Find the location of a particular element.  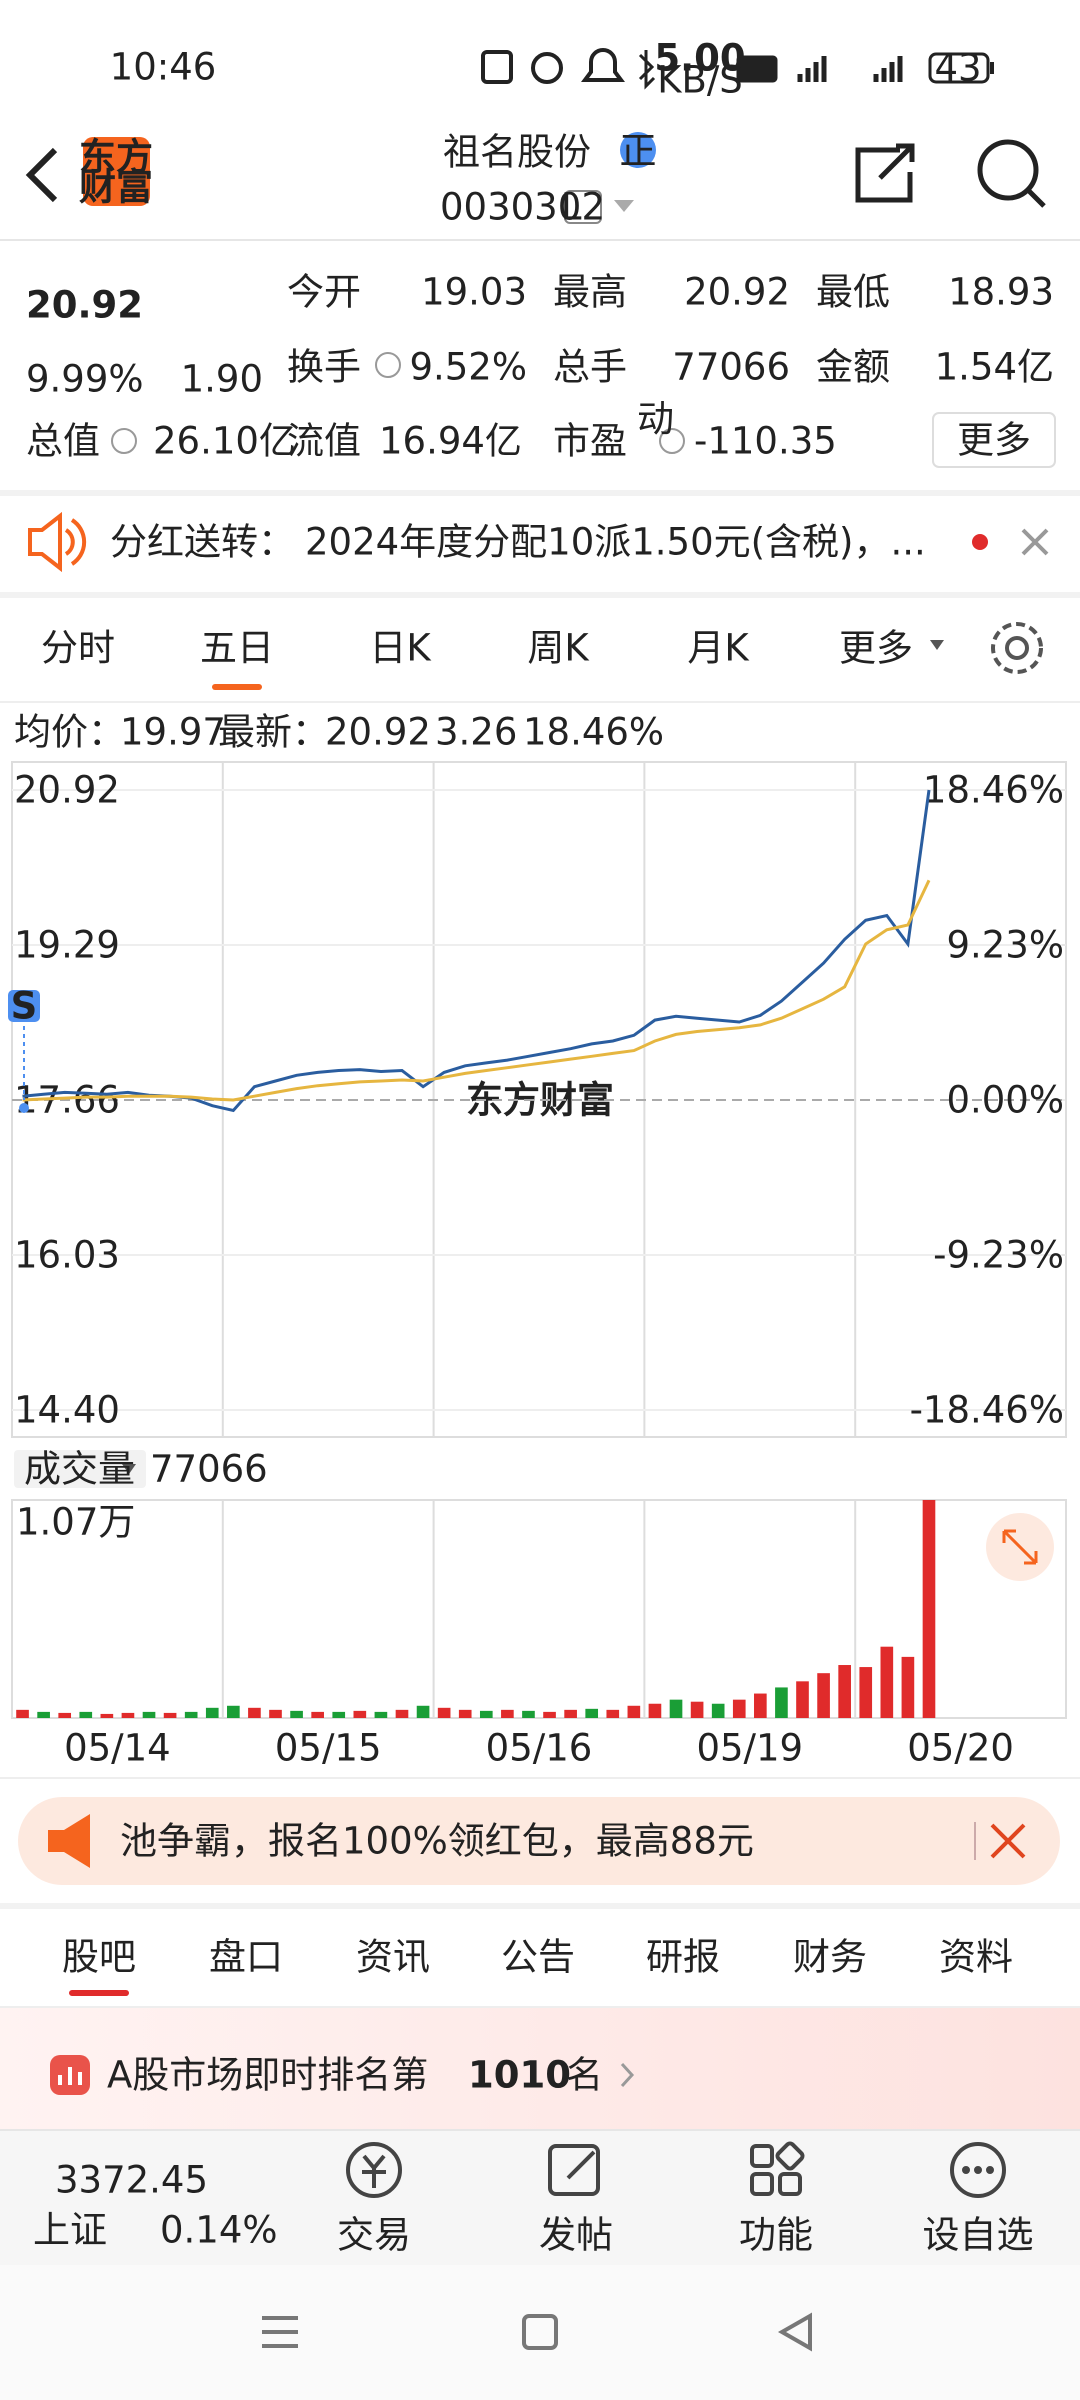

system-nav is located at coordinates (537, 2332).